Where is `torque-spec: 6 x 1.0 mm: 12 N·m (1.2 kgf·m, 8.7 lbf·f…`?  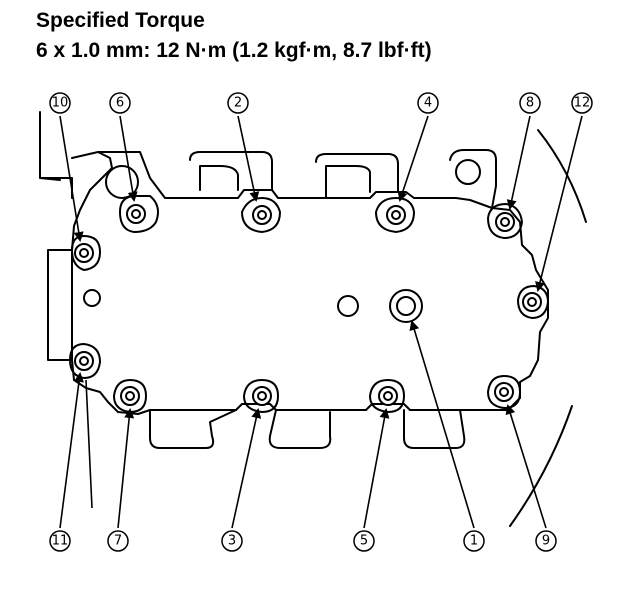 torque-spec: 6 x 1.0 mm: 12 N·m (1.2 kgf·m, 8.7 lbf·f… is located at coordinates (234, 50).